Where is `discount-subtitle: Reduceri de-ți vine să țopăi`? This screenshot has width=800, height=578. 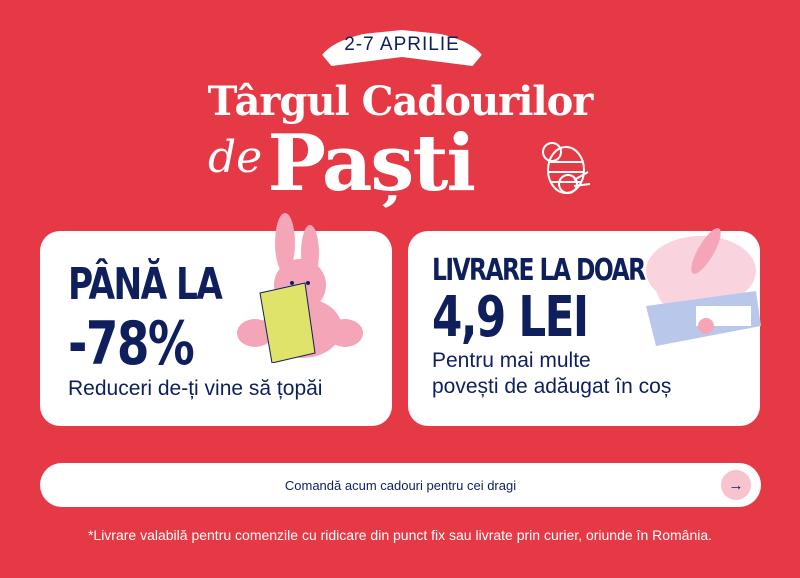 discount-subtitle: Reduceri de-ți vine să țopăi is located at coordinates (195, 388).